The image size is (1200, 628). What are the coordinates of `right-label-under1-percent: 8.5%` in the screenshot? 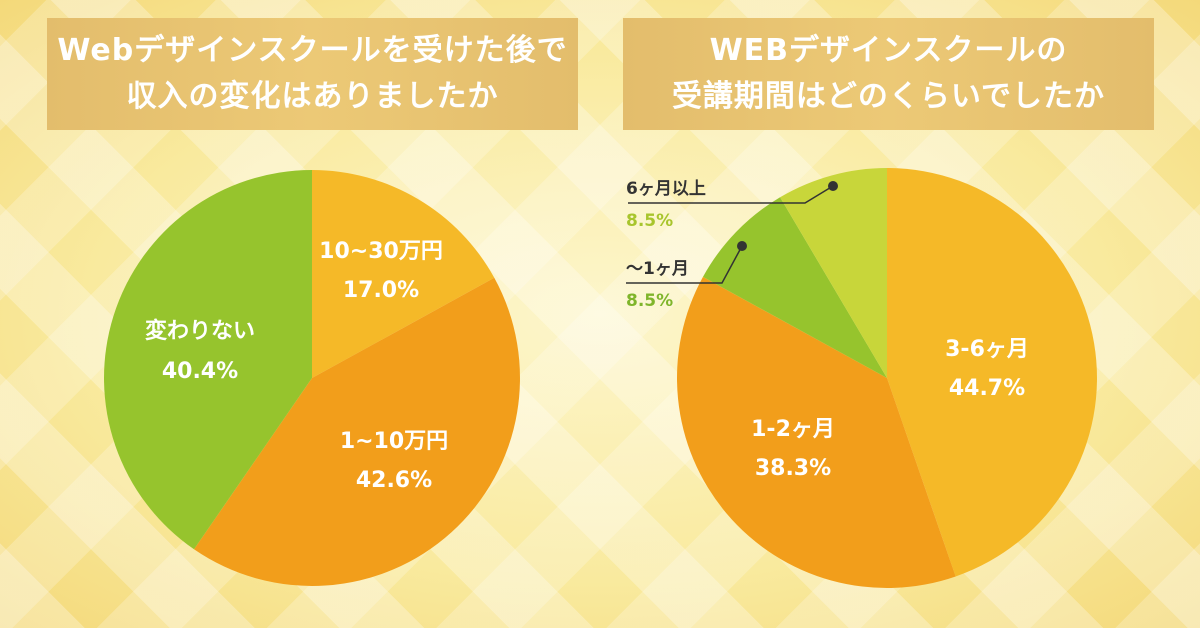 It's located at (649, 301).